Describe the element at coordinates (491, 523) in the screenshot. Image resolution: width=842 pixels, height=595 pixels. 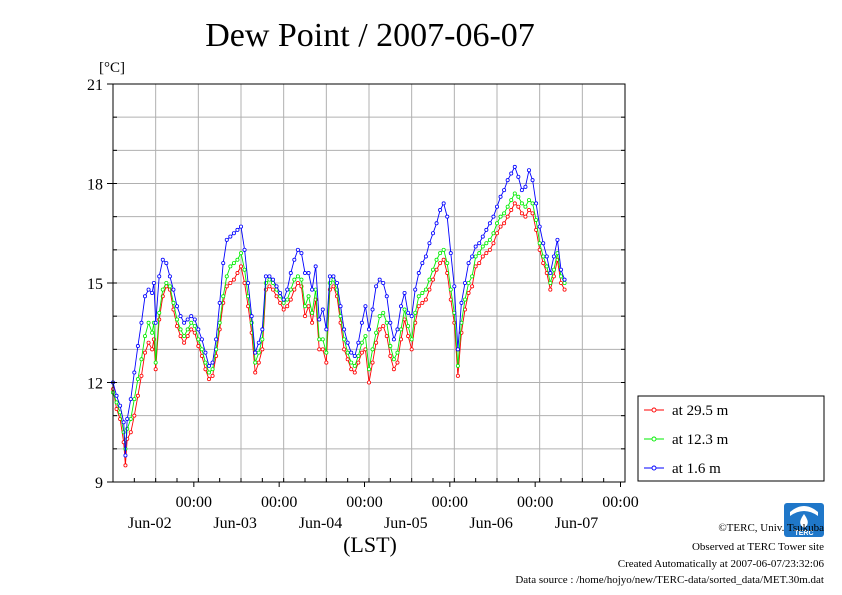
I see `x-tick-day-label: Jun-06` at that location.